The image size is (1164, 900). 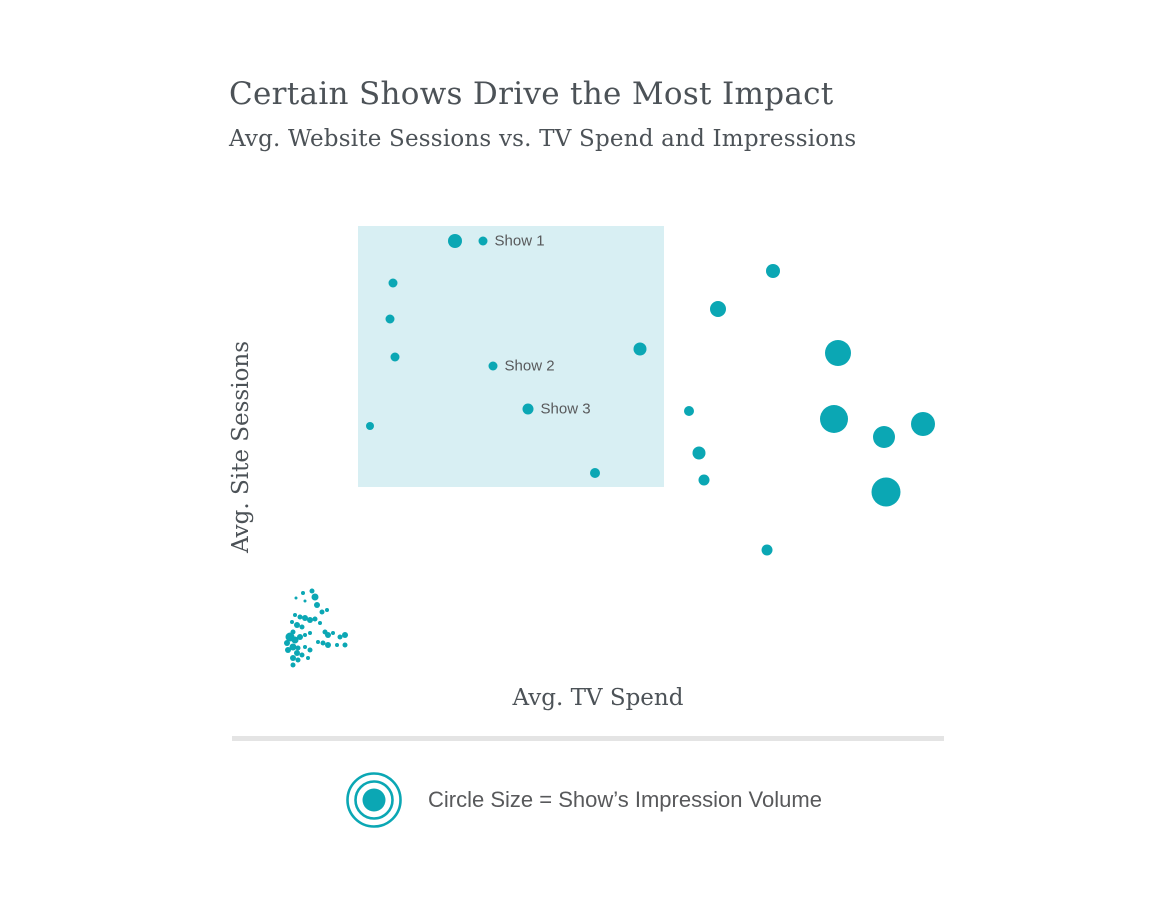 I want to click on show-label: Show 1, so click(x=520, y=241).